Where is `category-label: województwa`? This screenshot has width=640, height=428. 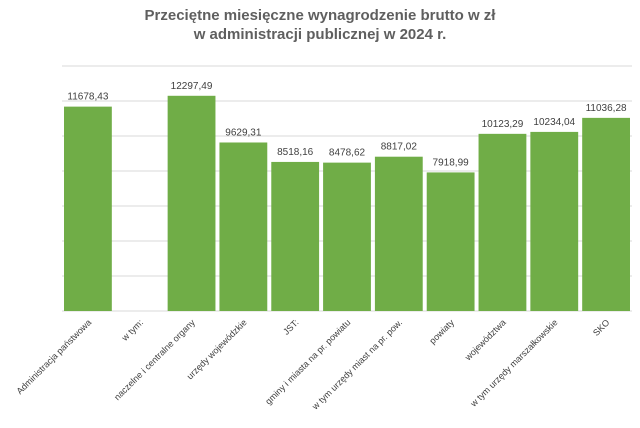
category-label: województwa is located at coordinates (485, 340).